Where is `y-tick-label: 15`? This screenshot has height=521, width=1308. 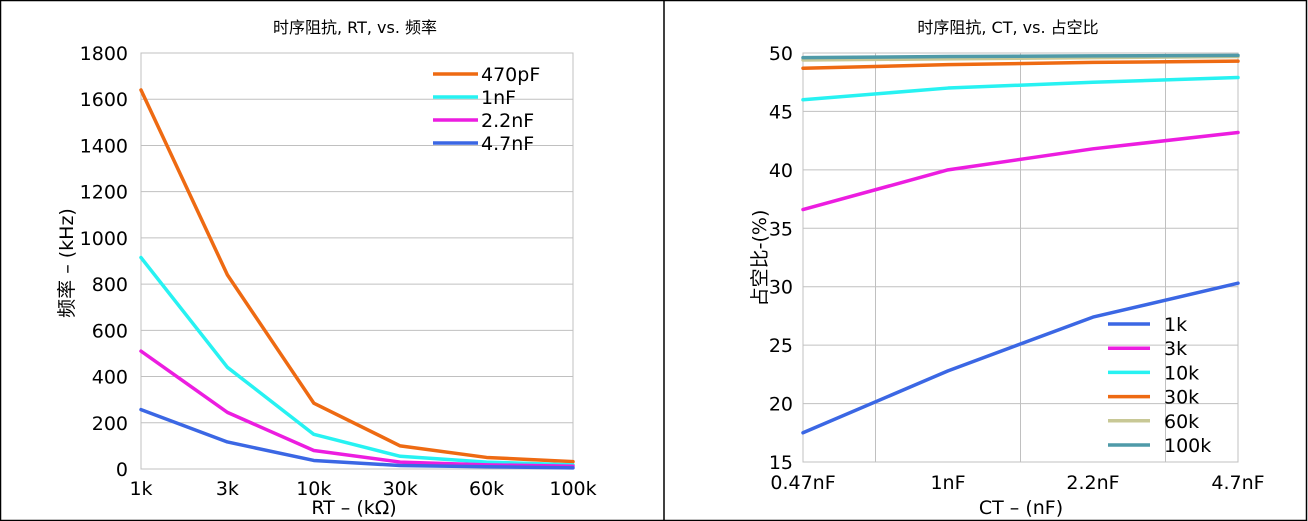
y-tick-label: 15 is located at coordinates (781, 463).